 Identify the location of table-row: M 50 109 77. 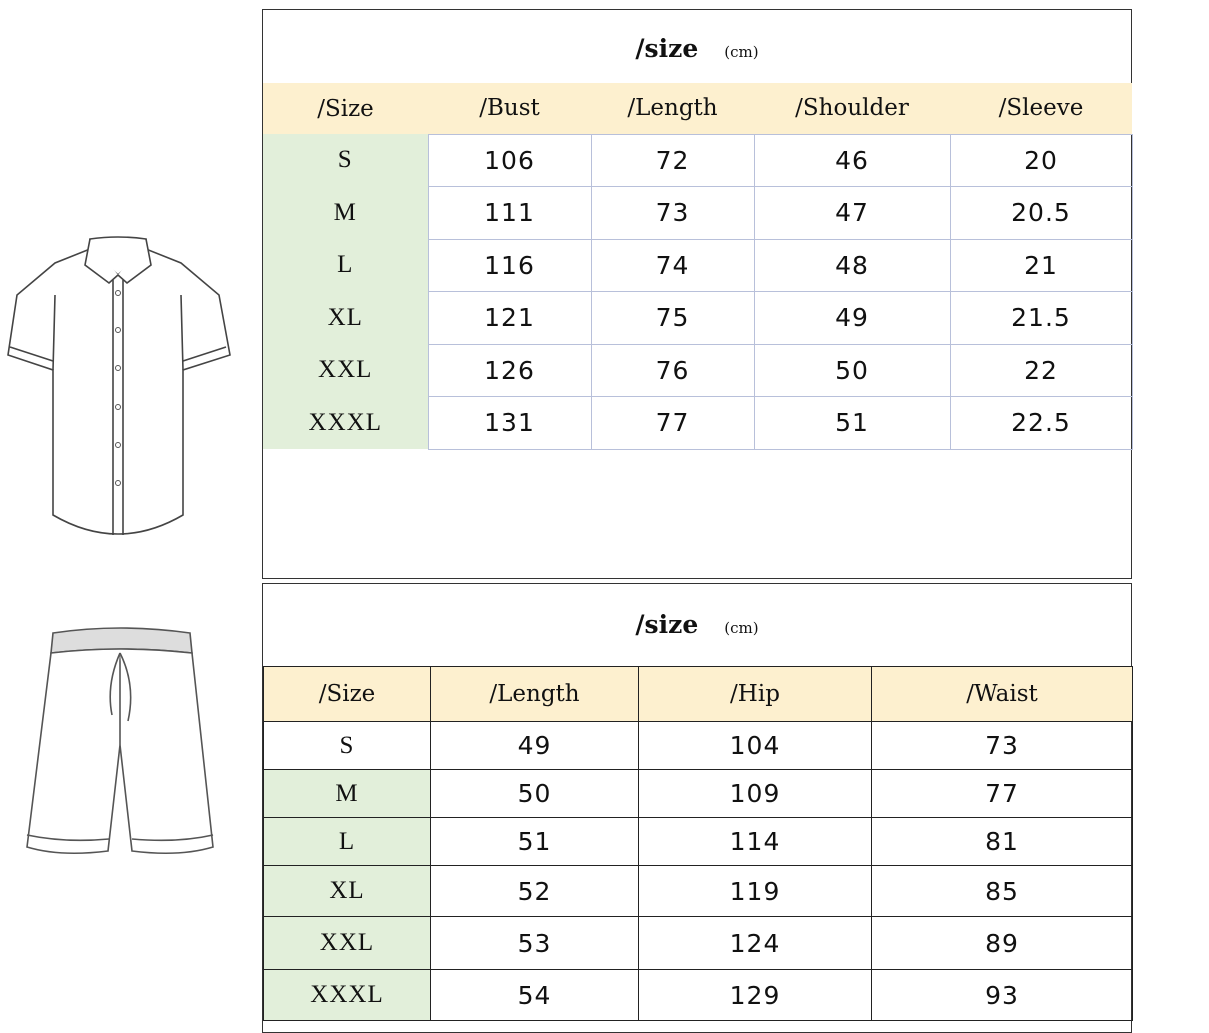
(698, 793).